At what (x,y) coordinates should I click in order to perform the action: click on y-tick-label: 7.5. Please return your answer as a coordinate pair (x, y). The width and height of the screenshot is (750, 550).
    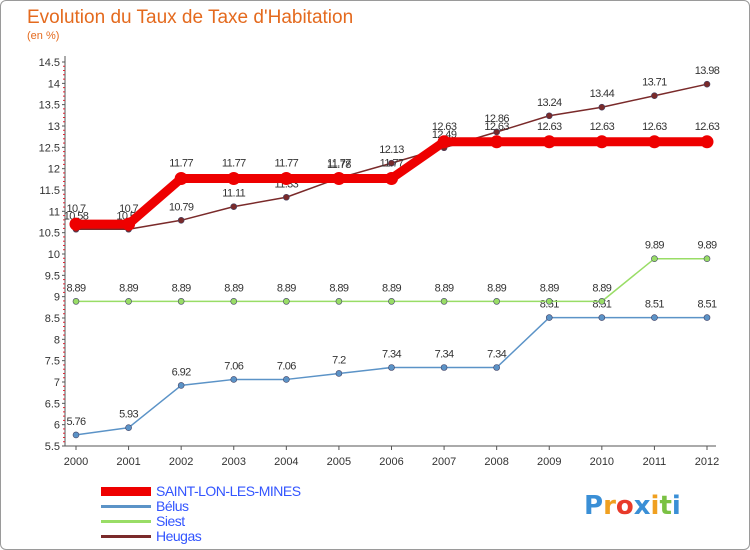
    Looking at the image, I should click on (52, 362).